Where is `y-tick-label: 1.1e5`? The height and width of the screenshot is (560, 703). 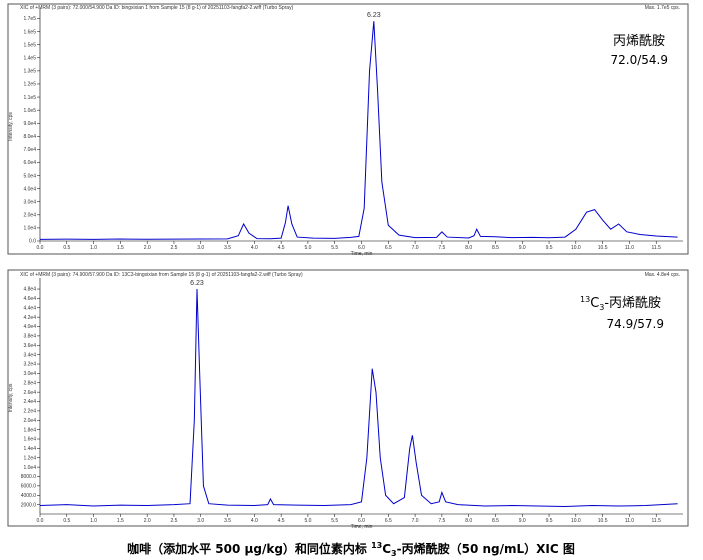
y-tick-label: 1.1e5 is located at coordinates (29, 98).